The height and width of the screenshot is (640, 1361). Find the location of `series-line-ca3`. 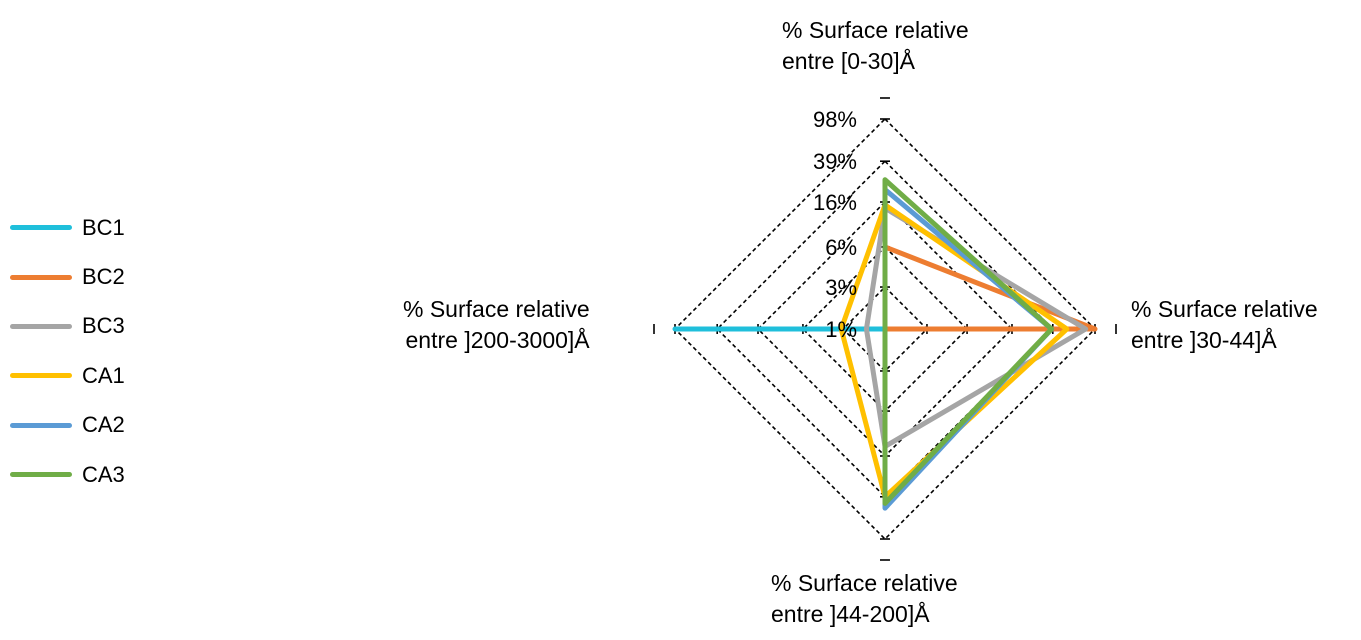

series-line-ca3 is located at coordinates (968, 341).